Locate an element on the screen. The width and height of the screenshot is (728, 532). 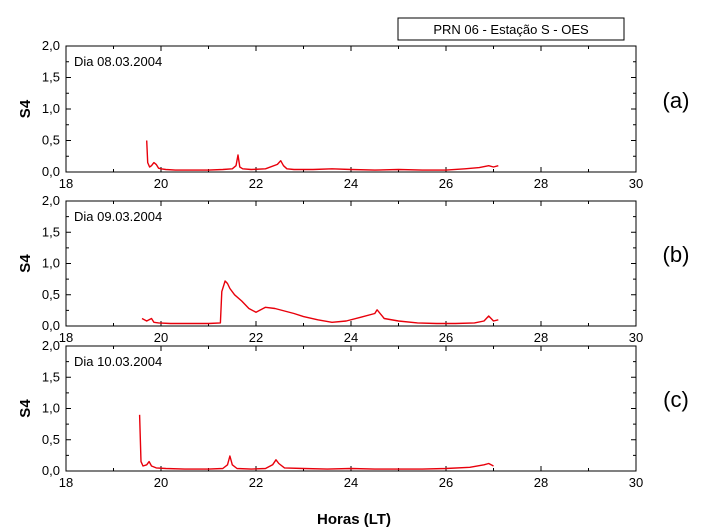
date-annotation: Dia 08.03.2004 is located at coordinates (118, 61).